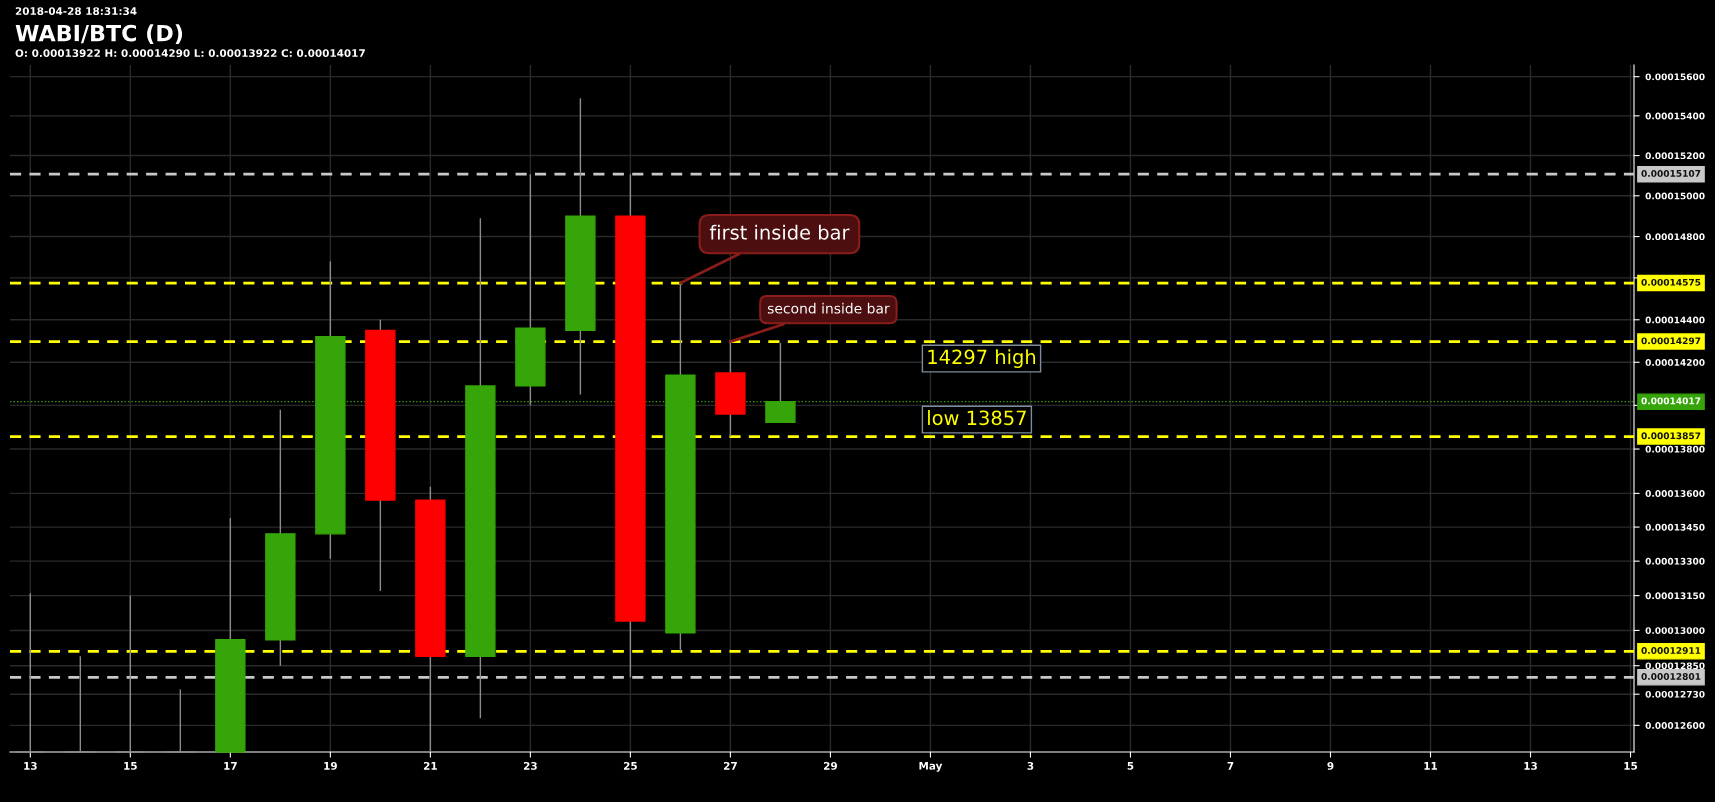  What do you see at coordinates (1675, 527) in the screenshot?
I see `y-tick-label: 0.00013450` at bounding box center [1675, 527].